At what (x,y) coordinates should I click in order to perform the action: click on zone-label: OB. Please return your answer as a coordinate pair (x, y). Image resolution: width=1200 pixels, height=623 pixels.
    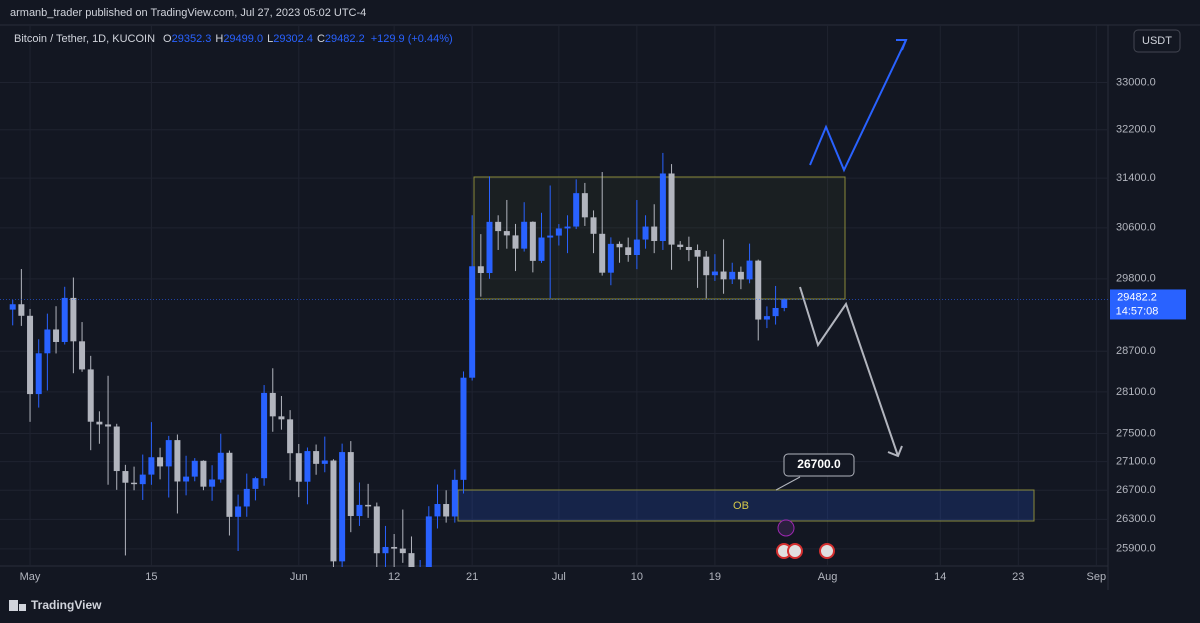
    Looking at the image, I should click on (741, 506).